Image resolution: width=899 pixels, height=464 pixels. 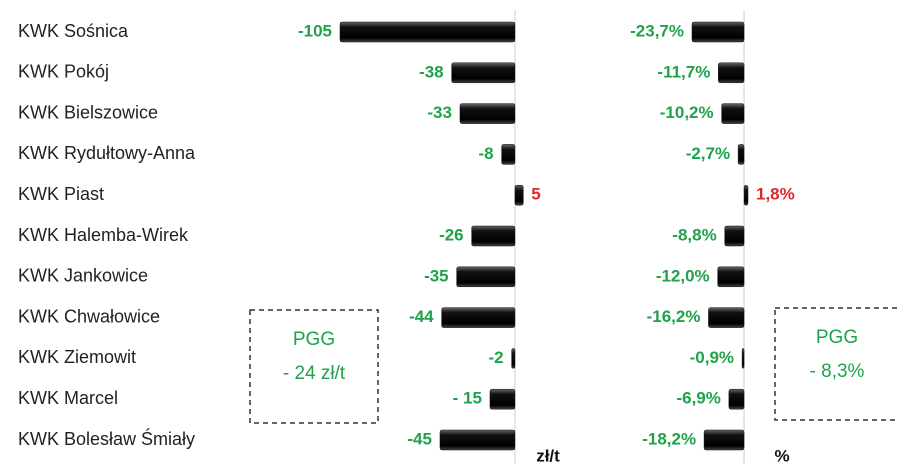 I want to click on value-label: -16,2%, so click(x=674, y=316).